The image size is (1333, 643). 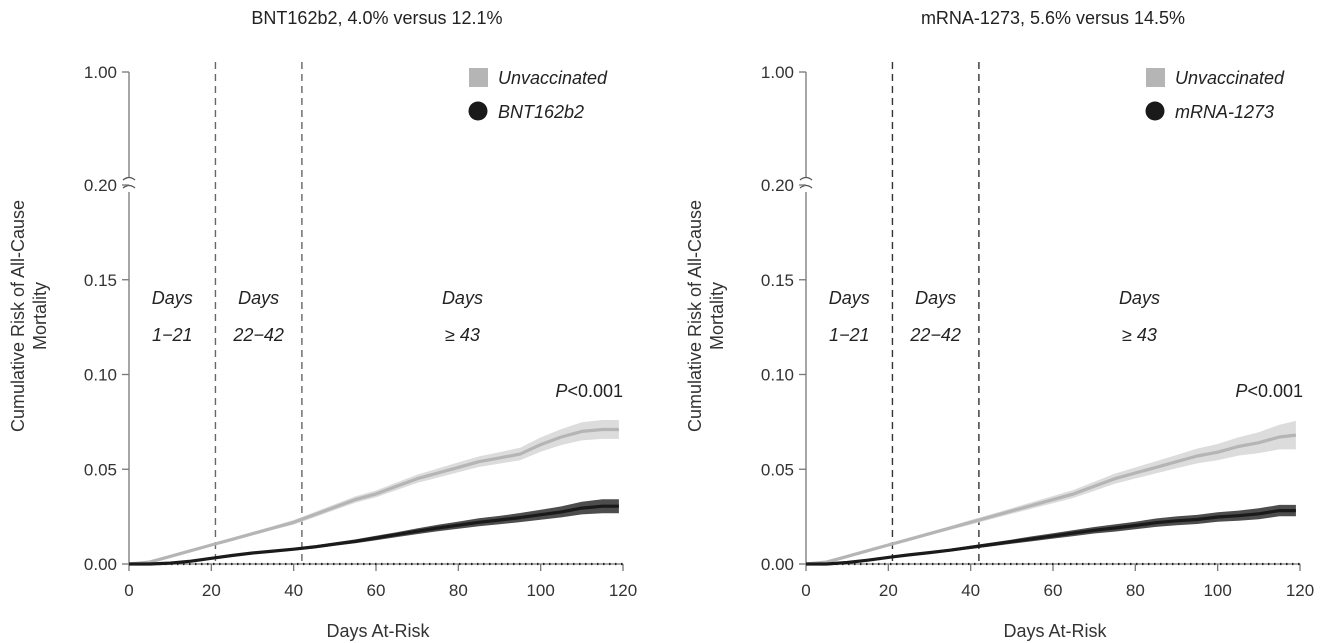 I want to click on legend-label-vaccine: mRNA-1273, so click(x=1224, y=112).